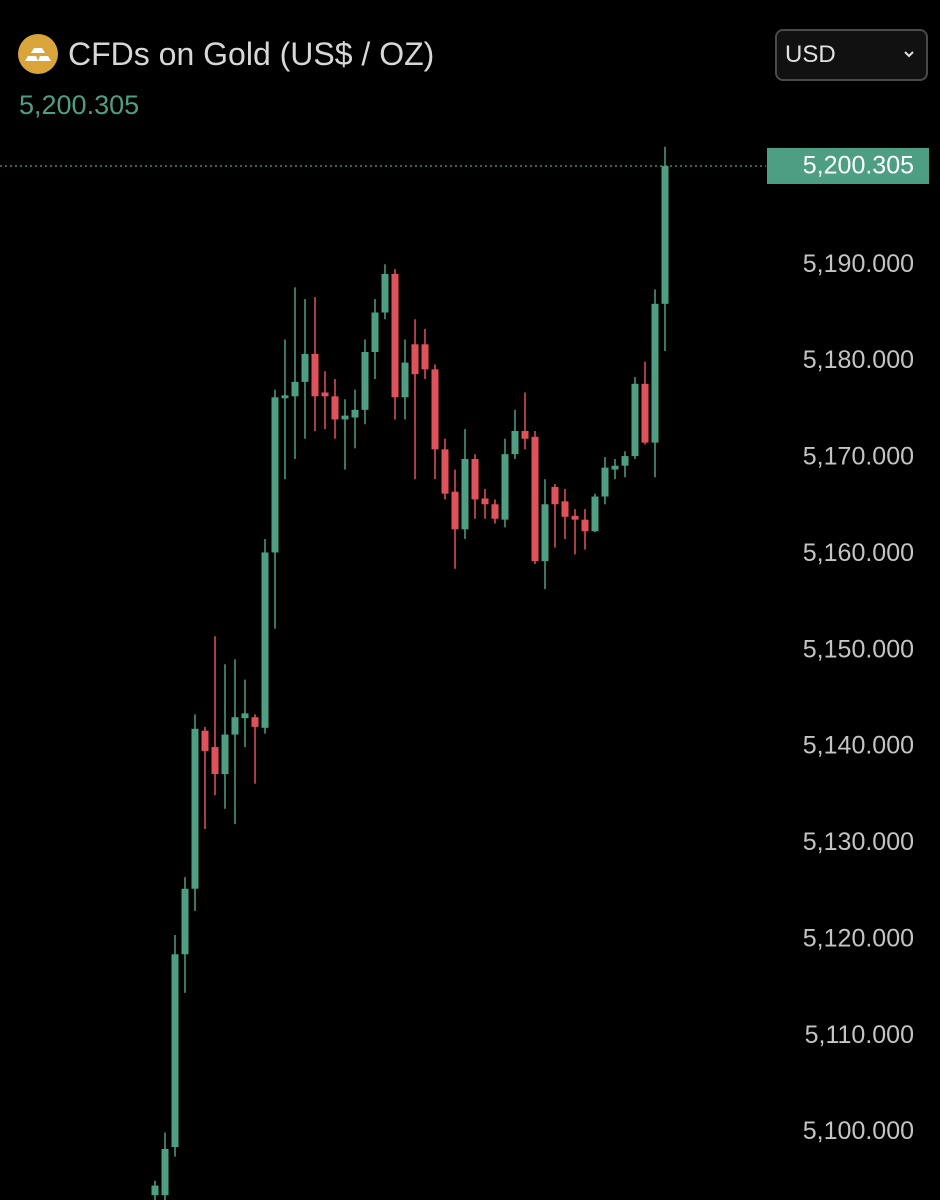 This screenshot has height=1200, width=940. What do you see at coordinates (858, 1131) in the screenshot?
I see `y-tick-label: 5,100.000` at bounding box center [858, 1131].